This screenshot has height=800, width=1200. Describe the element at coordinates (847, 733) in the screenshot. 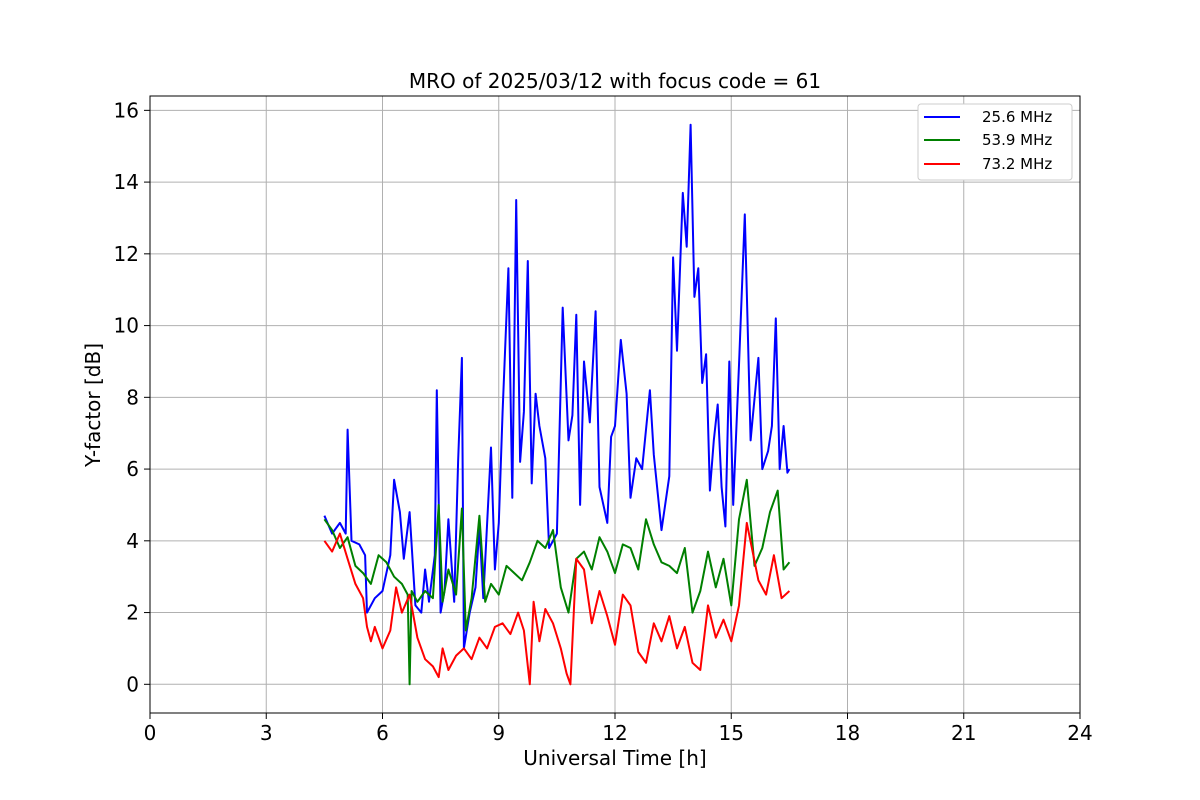

I see `x-tick-label: 18` at that location.